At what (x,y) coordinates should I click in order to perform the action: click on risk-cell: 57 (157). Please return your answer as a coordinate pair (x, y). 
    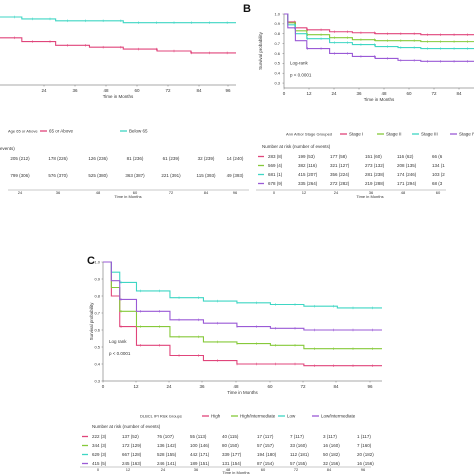
    Looking at the image, I should click on (265, 445).